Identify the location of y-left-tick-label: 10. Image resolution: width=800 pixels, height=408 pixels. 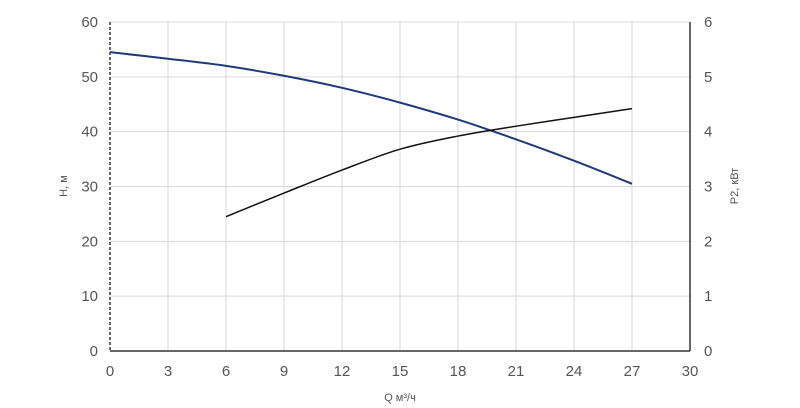
(89, 296).